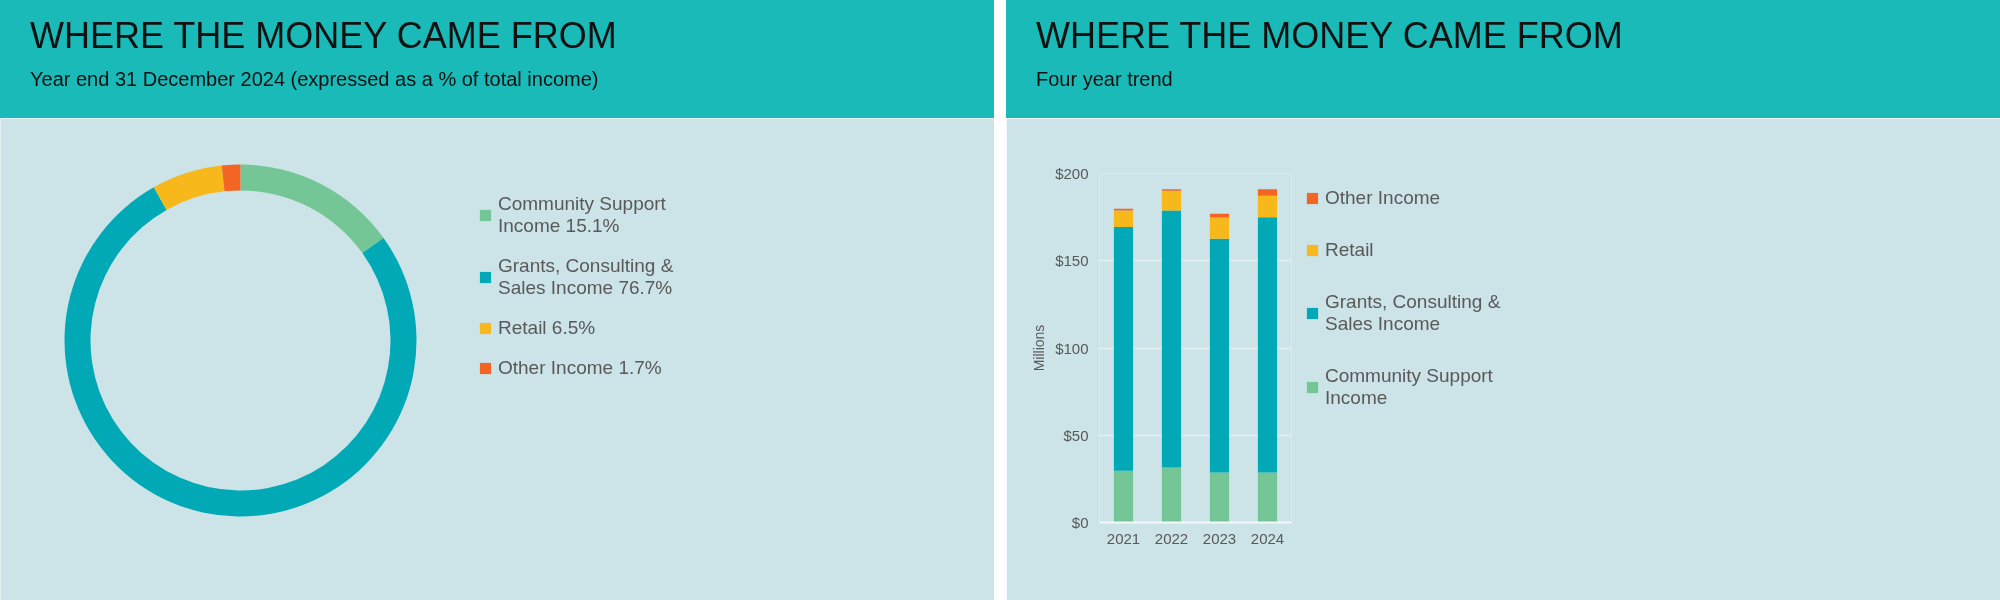 This screenshot has width=2000, height=600. I want to click on legend-label: Community Support Income, so click(1409, 387).